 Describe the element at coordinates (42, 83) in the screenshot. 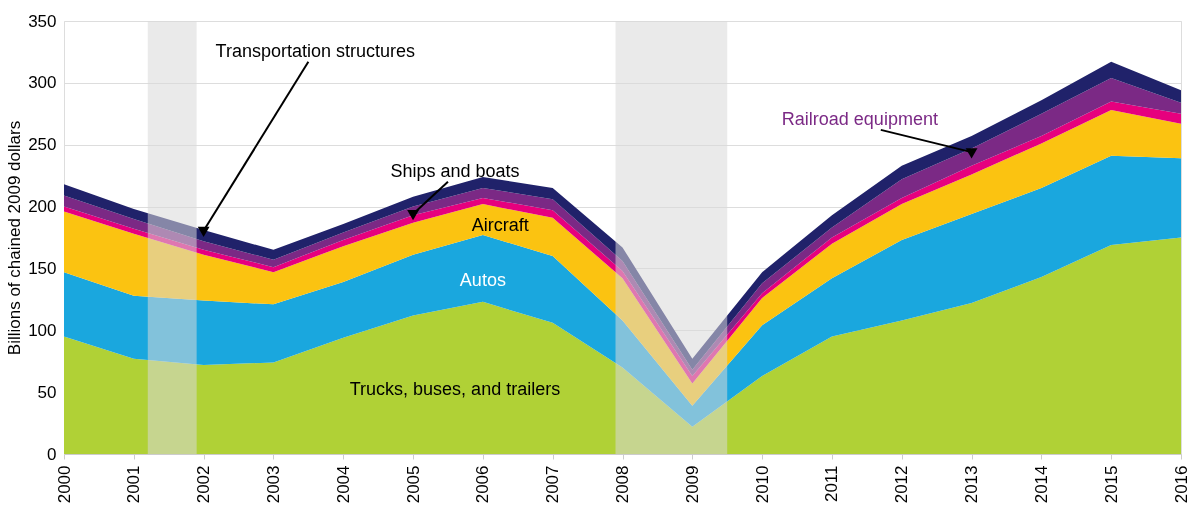

I see `y-tick-label: 300` at that location.